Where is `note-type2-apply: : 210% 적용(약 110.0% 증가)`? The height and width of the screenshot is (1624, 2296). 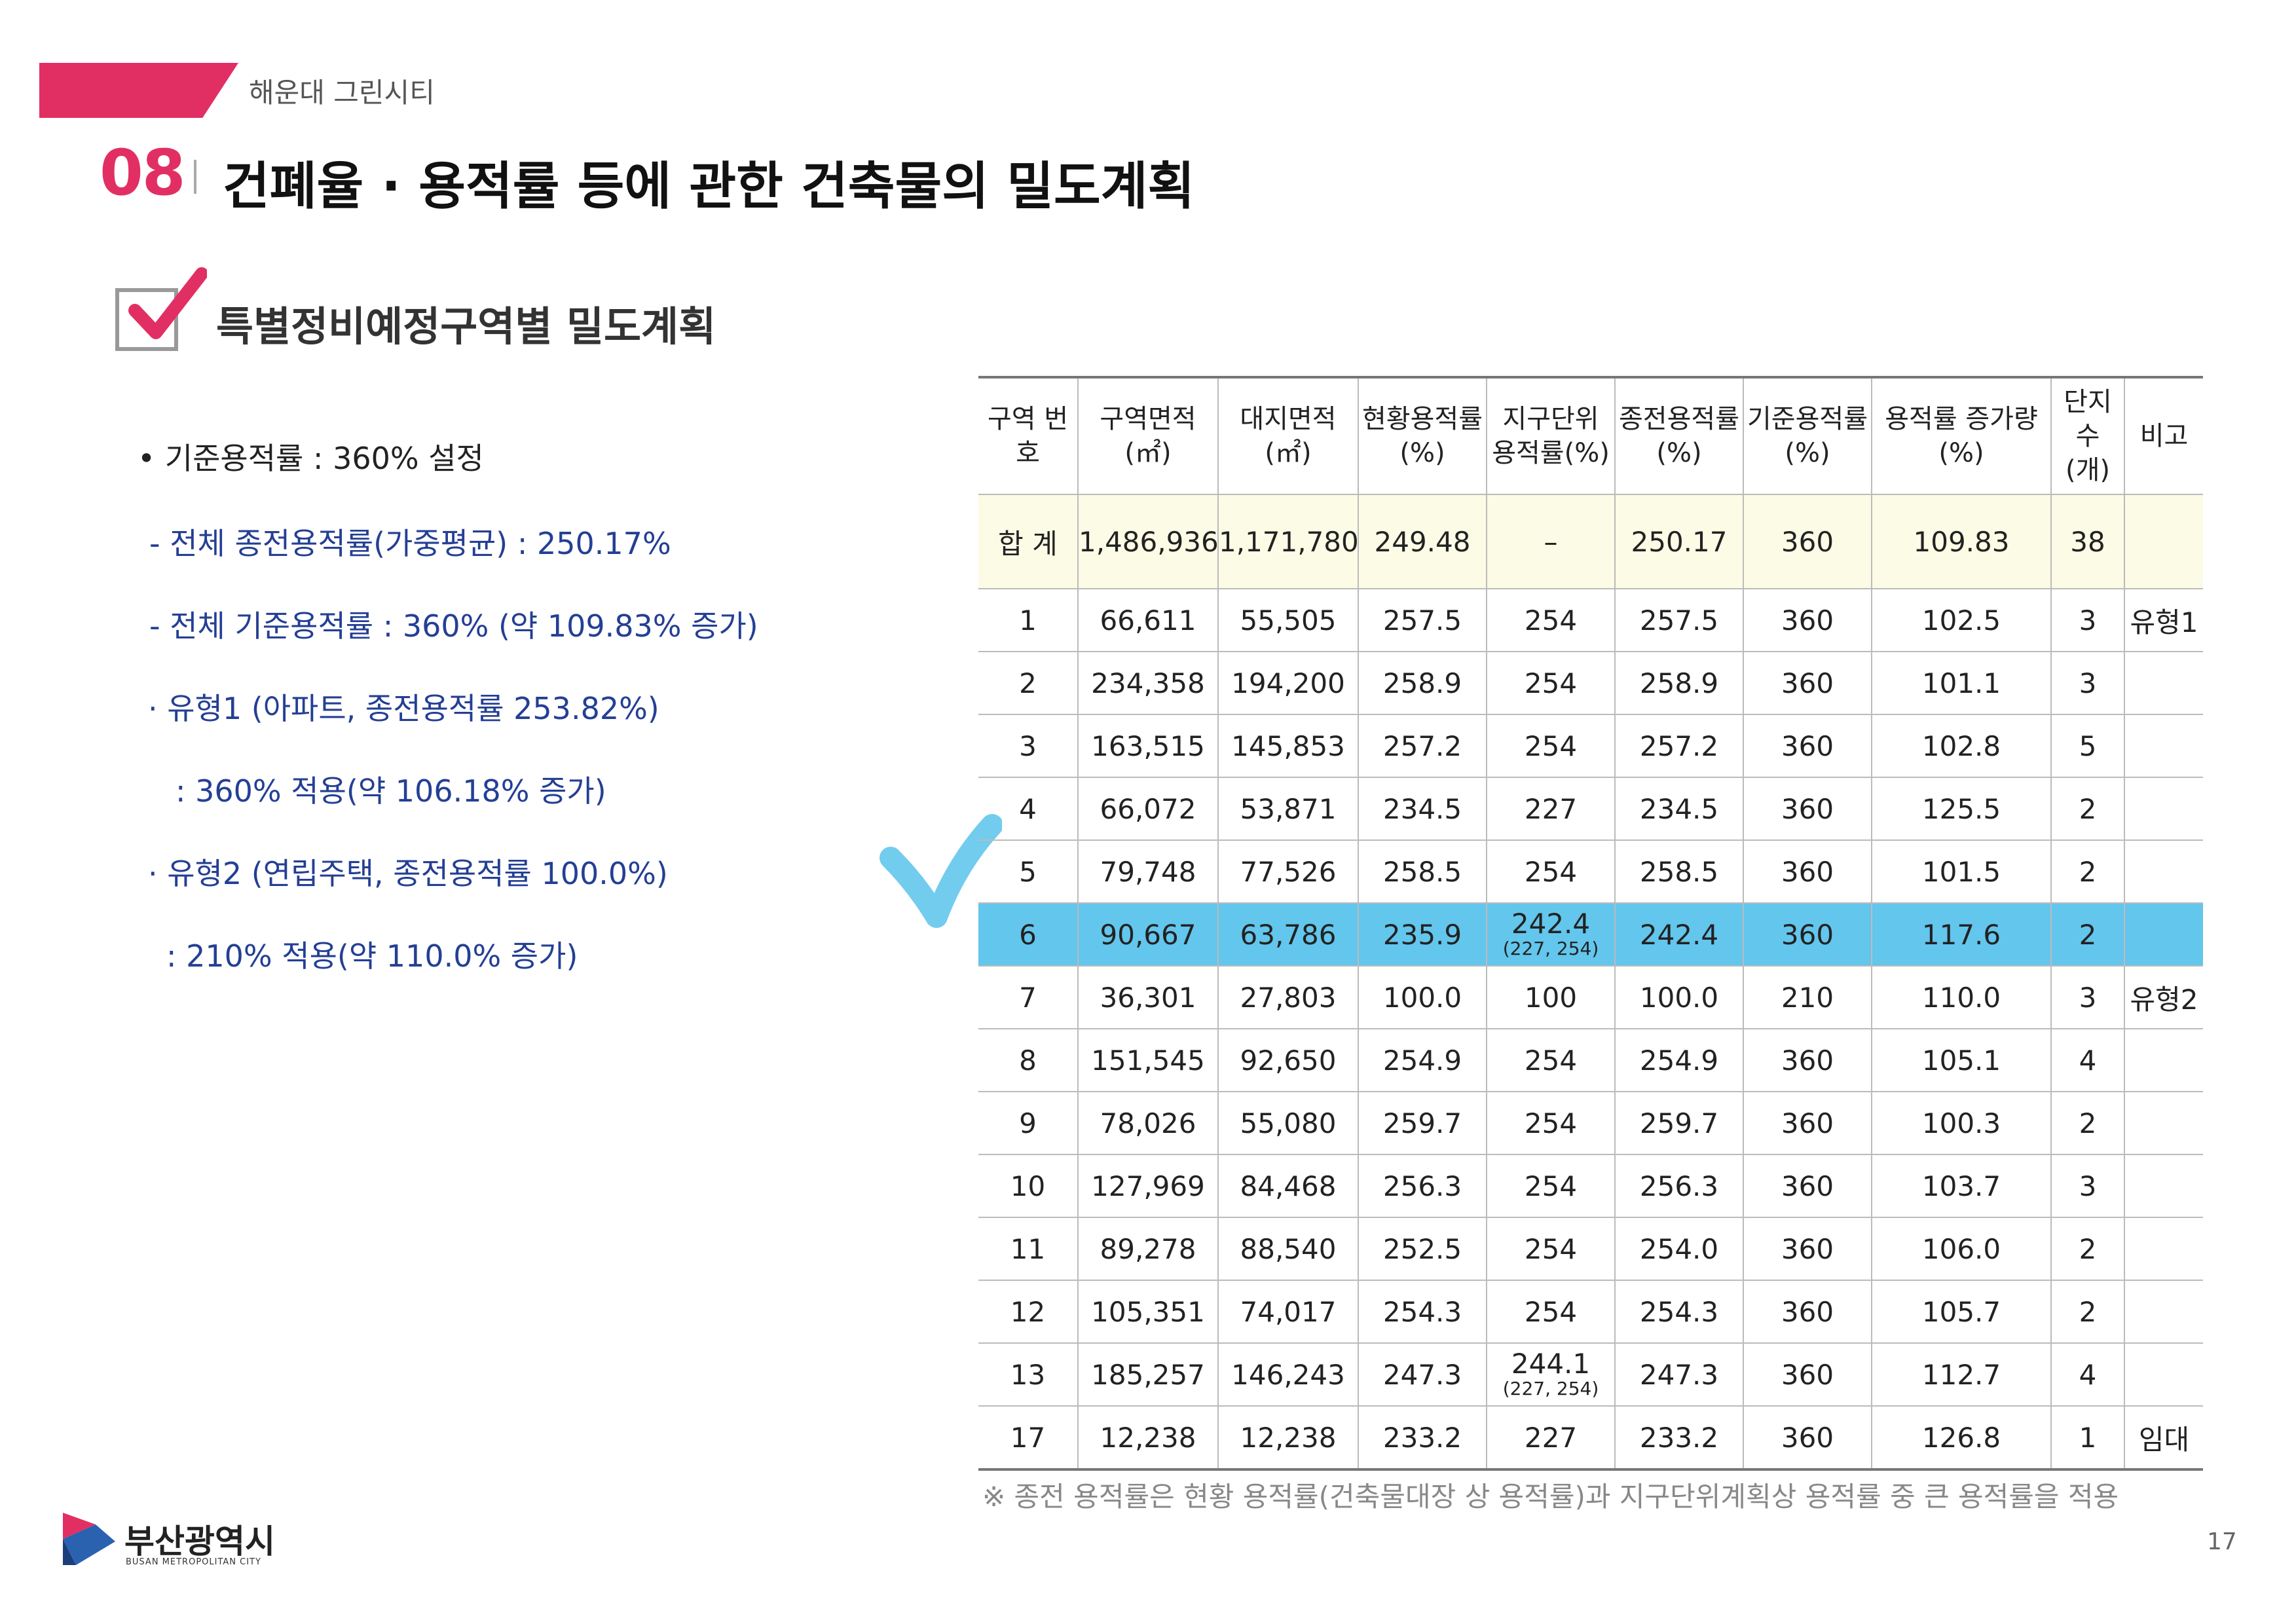 note-type2-apply: : 210% 적용(약 110.0% 증가) is located at coordinates (372, 956).